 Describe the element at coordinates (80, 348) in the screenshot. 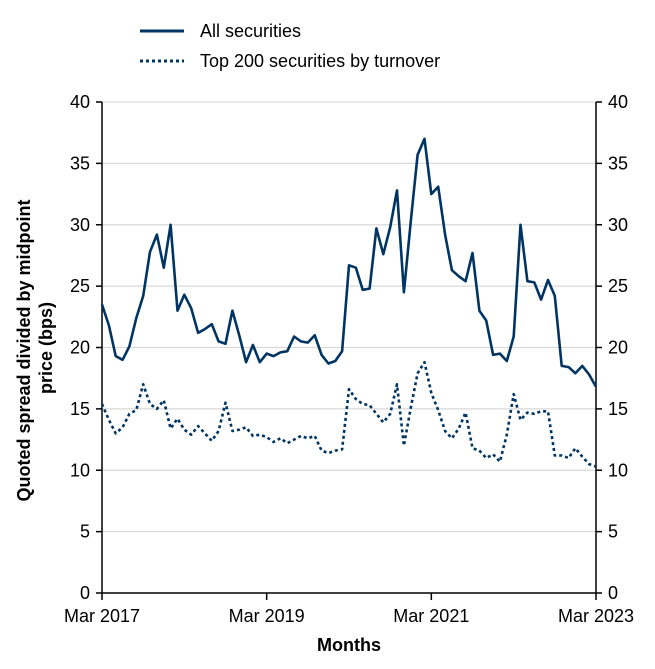

I see `y-tick-label-left: 20` at that location.